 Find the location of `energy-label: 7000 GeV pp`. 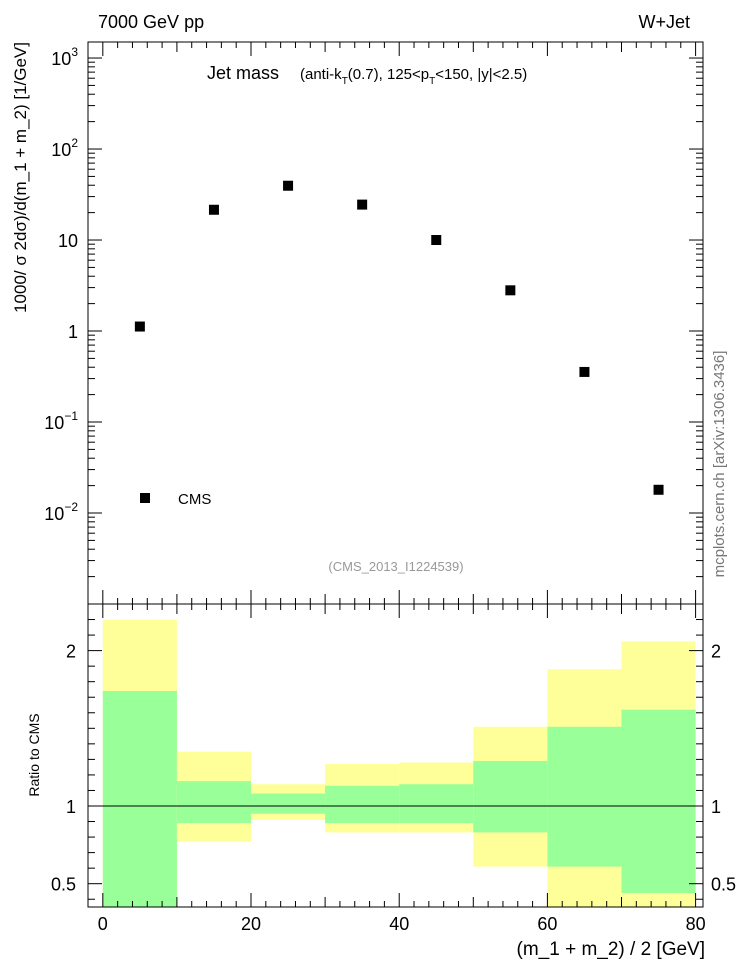

energy-label: 7000 GeV pp is located at coordinates (151, 22).